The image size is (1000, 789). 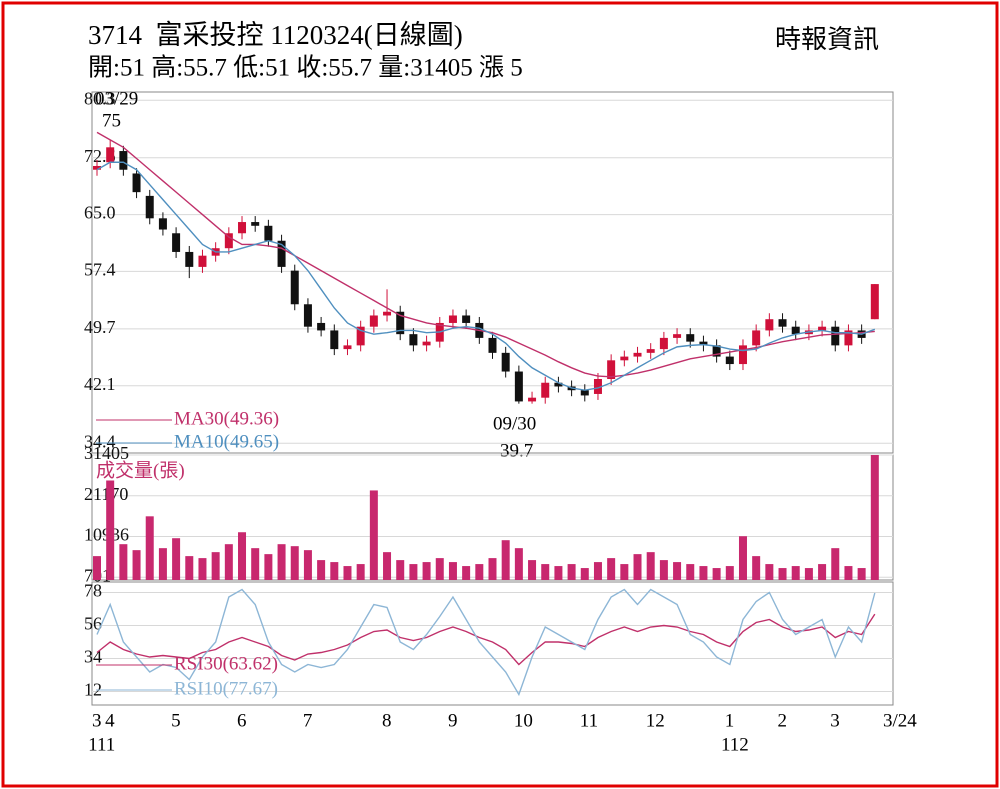 What do you see at coordinates (226, 441) in the screenshot?
I see `legend-label: MA10(49.65)` at bounding box center [226, 441].